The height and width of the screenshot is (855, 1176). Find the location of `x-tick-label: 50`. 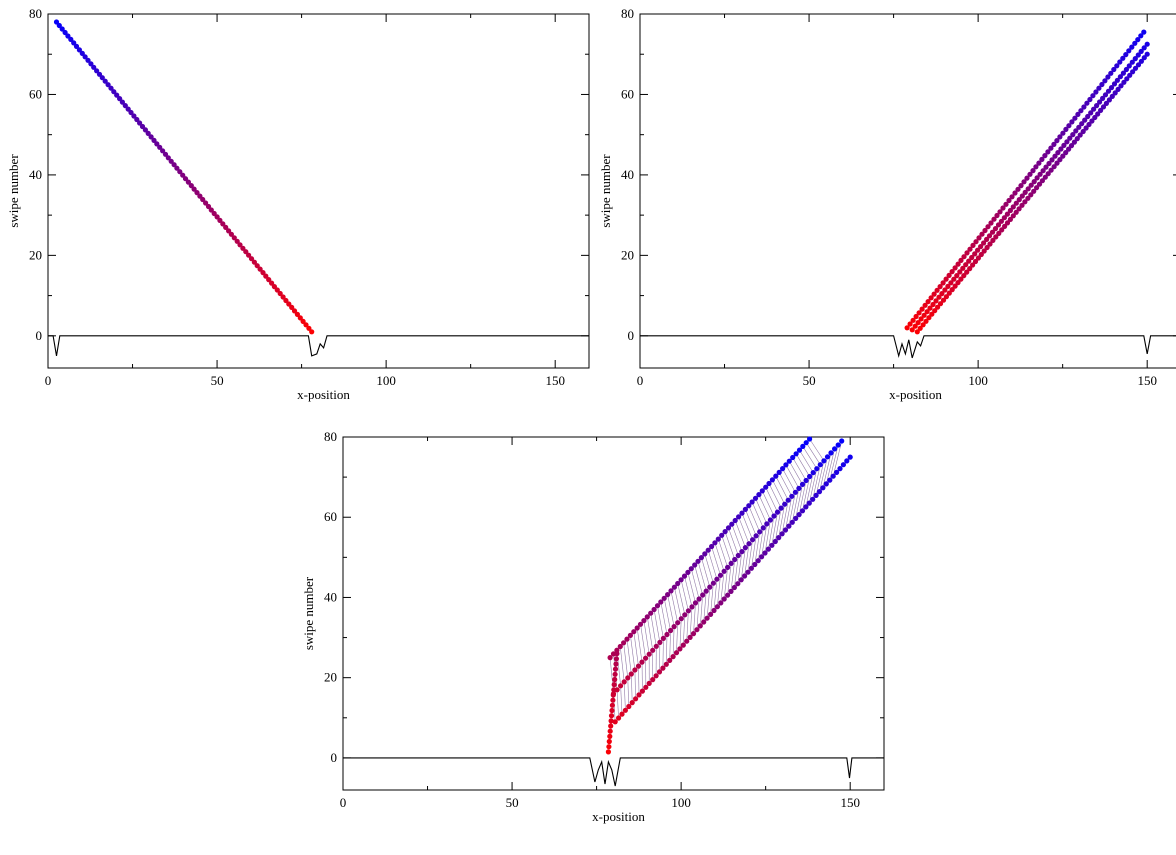

x-tick-label: 50 is located at coordinates (217, 380).